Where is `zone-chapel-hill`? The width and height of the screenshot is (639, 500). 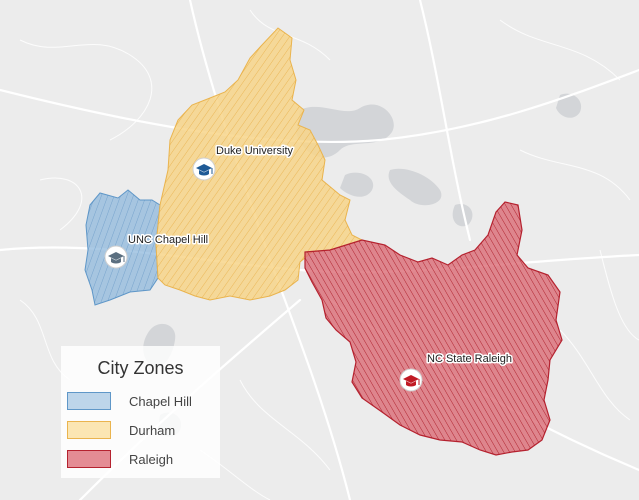
zone-chapel-hill is located at coordinates (122, 247).